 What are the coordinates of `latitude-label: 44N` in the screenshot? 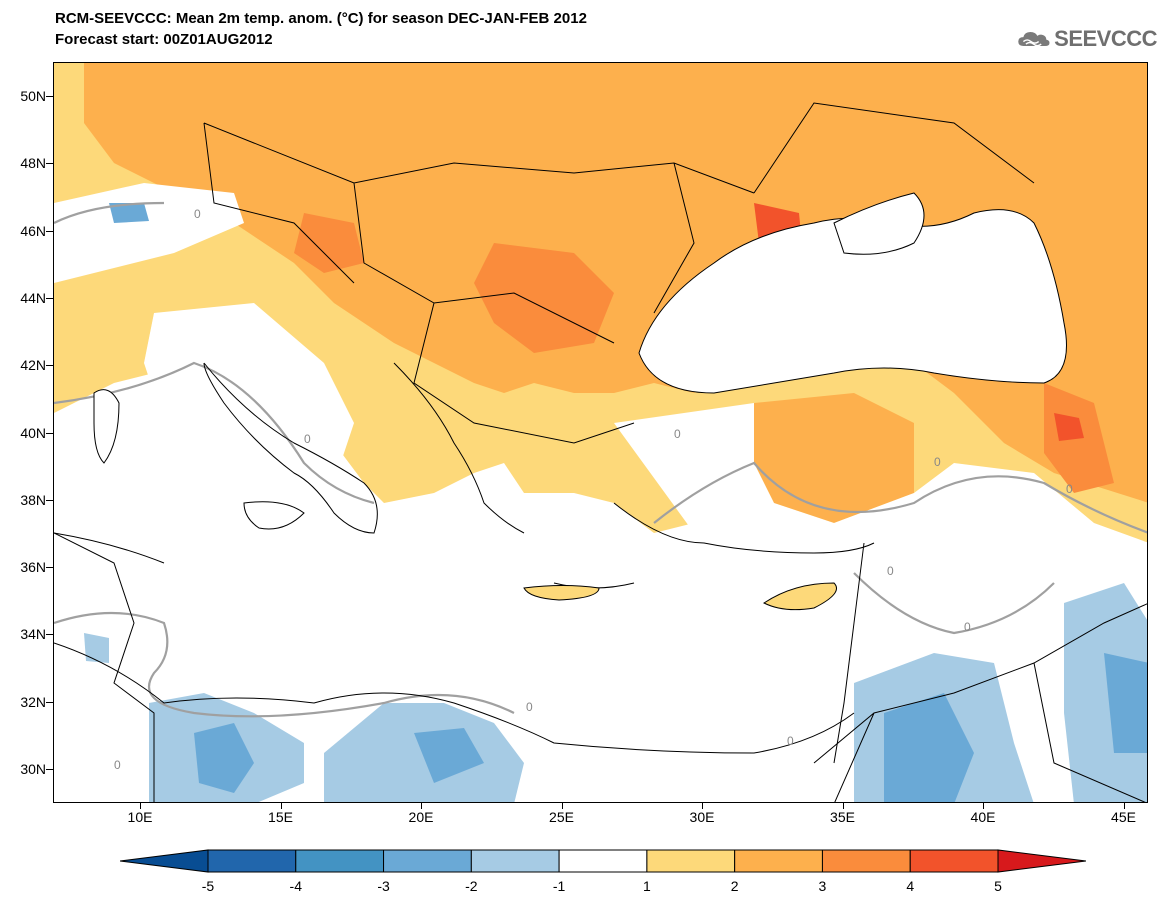 It's located at (33, 297).